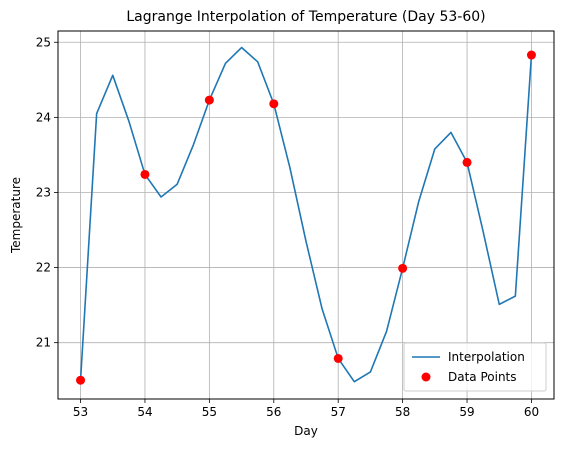  What do you see at coordinates (402, 412) in the screenshot?
I see `x-tick-label: 58` at bounding box center [402, 412].